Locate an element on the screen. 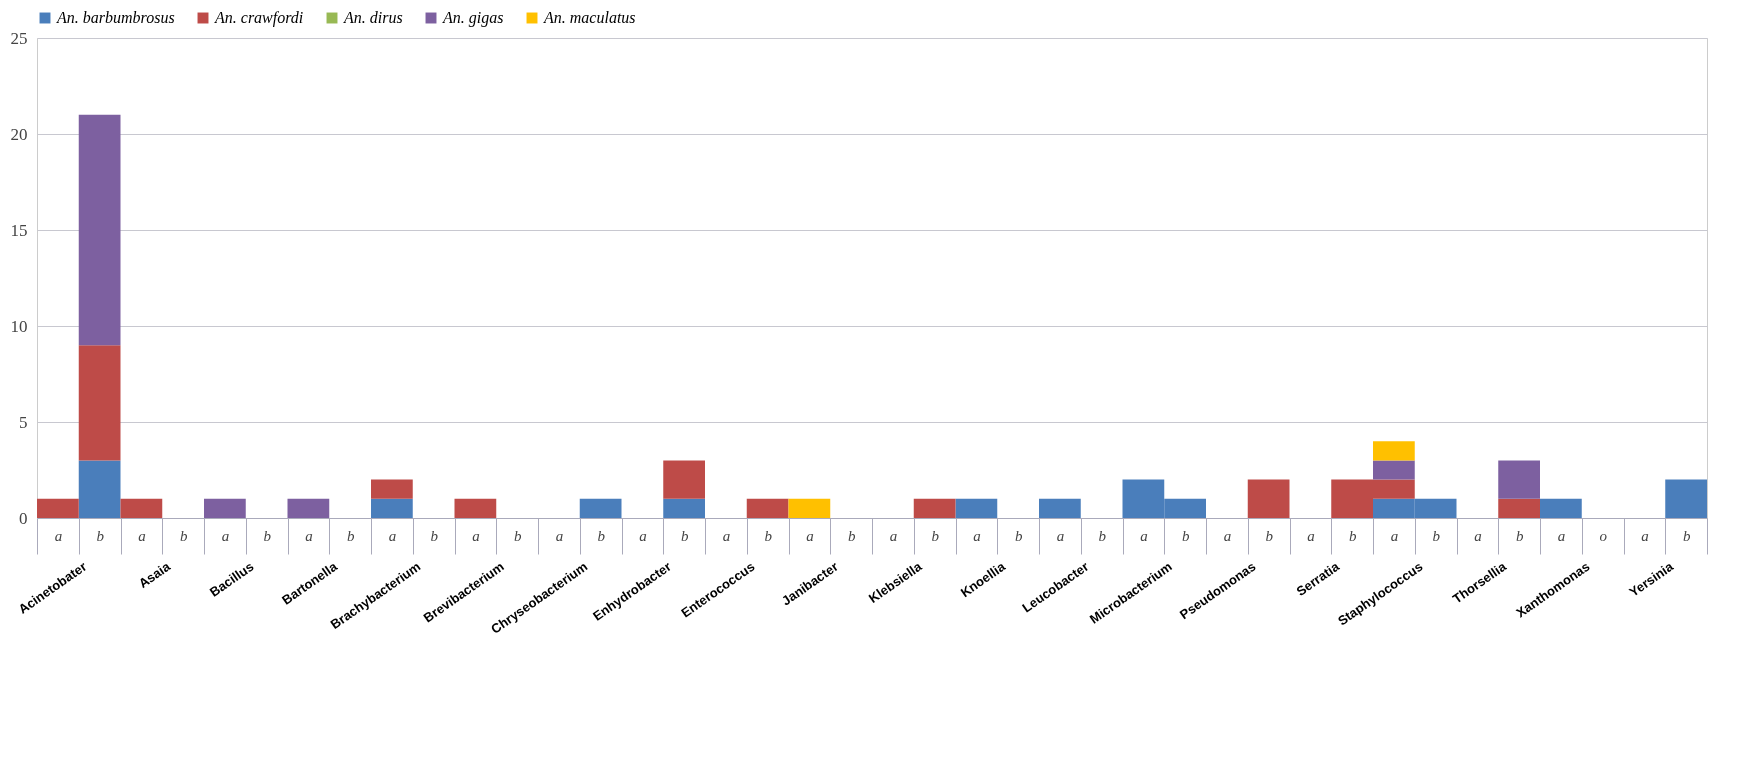 Image resolution: width=1758 pixels, height=773 pixels. legend-label: An. maculatus is located at coordinates (589, 17).